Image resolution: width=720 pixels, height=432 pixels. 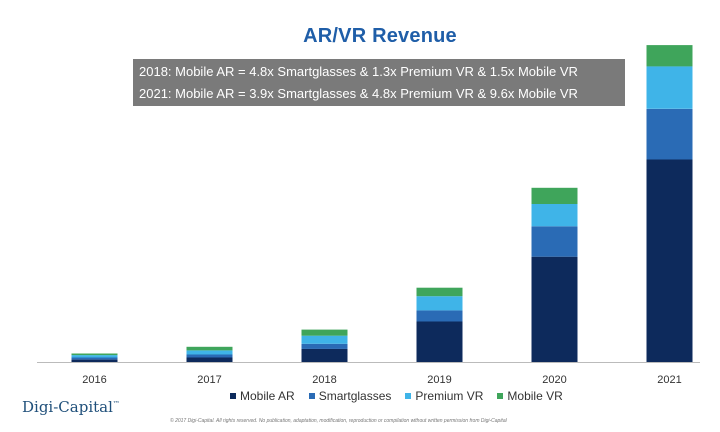 I want to click on bar-2017-mobile-vr, so click(x=209, y=348).